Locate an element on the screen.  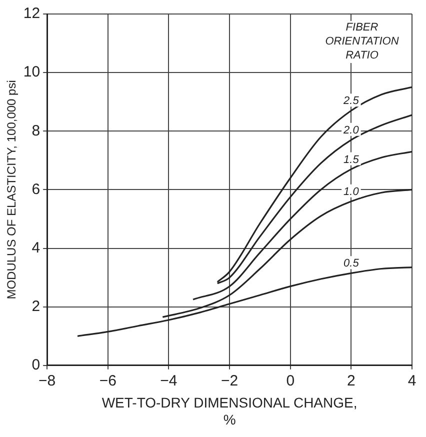
x-tick-label: 0 is located at coordinates (290, 381).